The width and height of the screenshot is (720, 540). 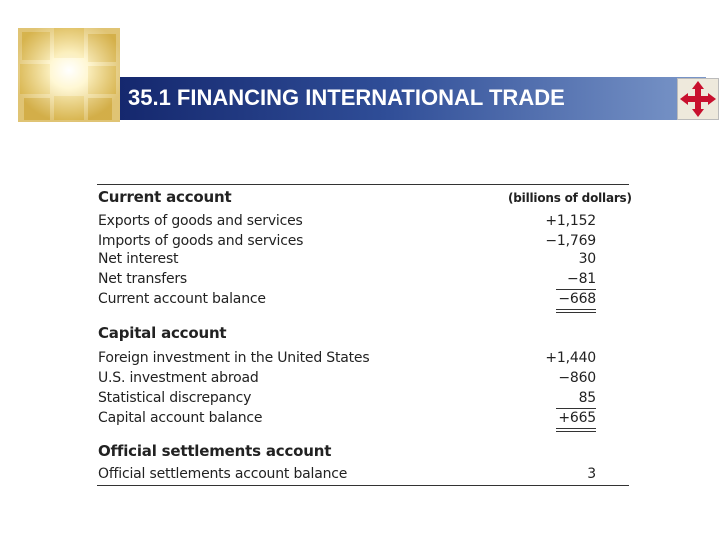 What do you see at coordinates (143, 279) in the screenshot?
I see `row-label: Net transfers` at bounding box center [143, 279].